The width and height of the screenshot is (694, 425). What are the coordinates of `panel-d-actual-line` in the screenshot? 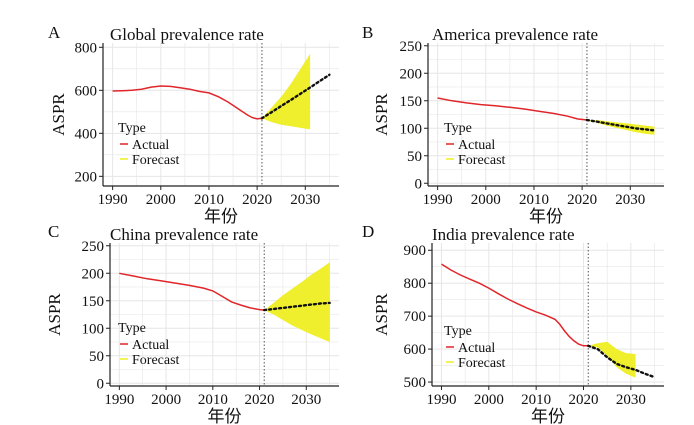 It's located at (515, 305).